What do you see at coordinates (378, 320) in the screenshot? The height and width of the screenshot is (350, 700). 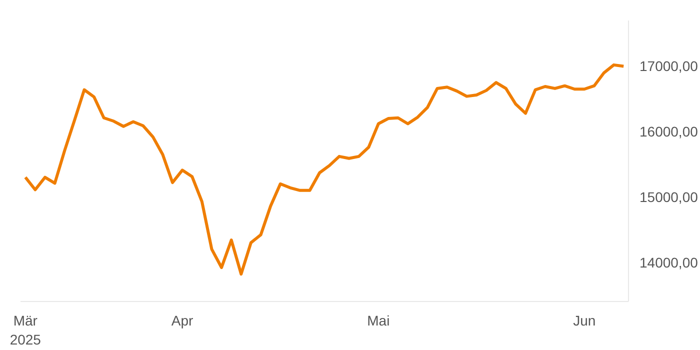 I see `x-tick-label: Mai` at bounding box center [378, 320].